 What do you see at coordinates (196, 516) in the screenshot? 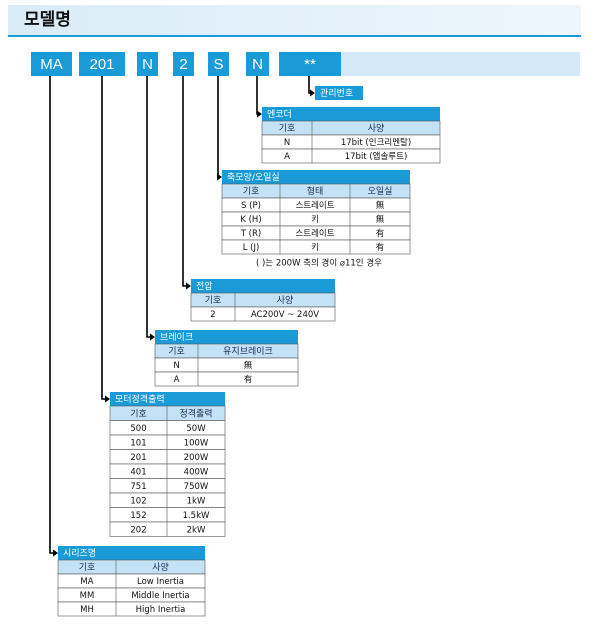
I see `table-cell: 1.5kW` at bounding box center [196, 516].